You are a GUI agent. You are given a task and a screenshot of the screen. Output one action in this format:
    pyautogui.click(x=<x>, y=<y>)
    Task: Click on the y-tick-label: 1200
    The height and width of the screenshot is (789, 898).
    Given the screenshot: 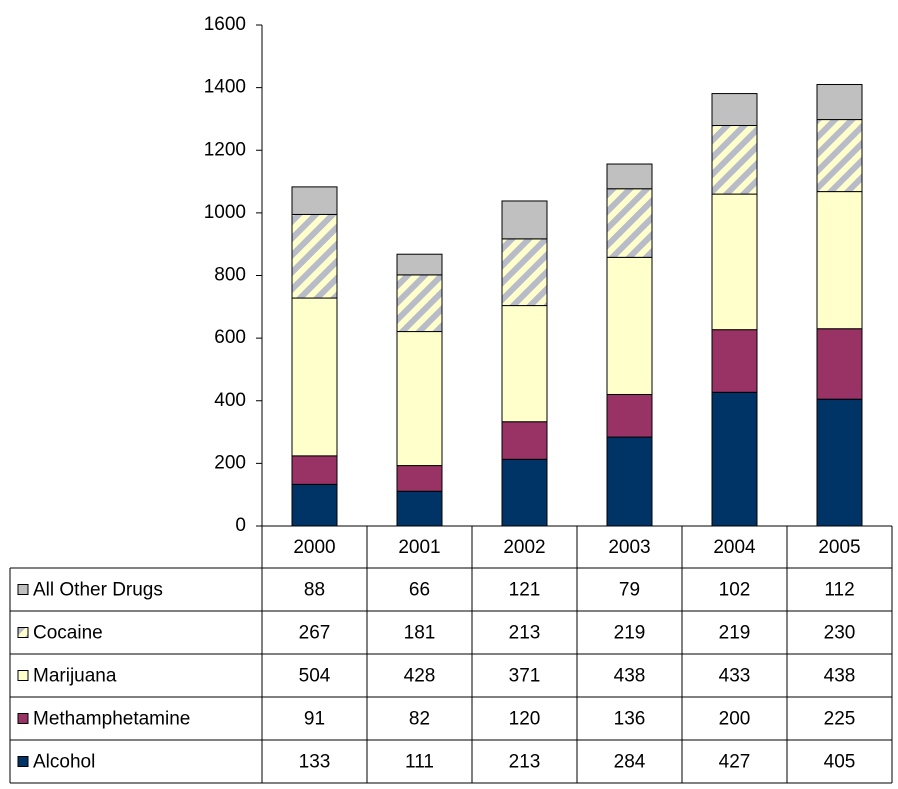 What is the action you would take?
    pyautogui.click(x=225, y=149)
    